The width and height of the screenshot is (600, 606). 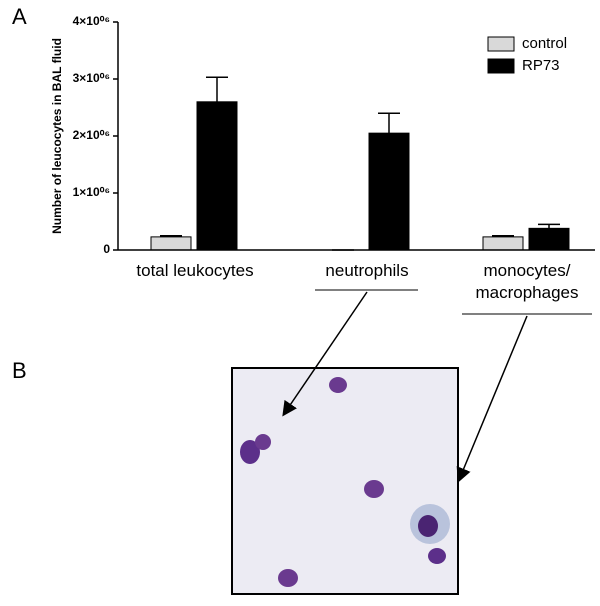 I want to click on panel-label: A, so click(x=19, y=16).